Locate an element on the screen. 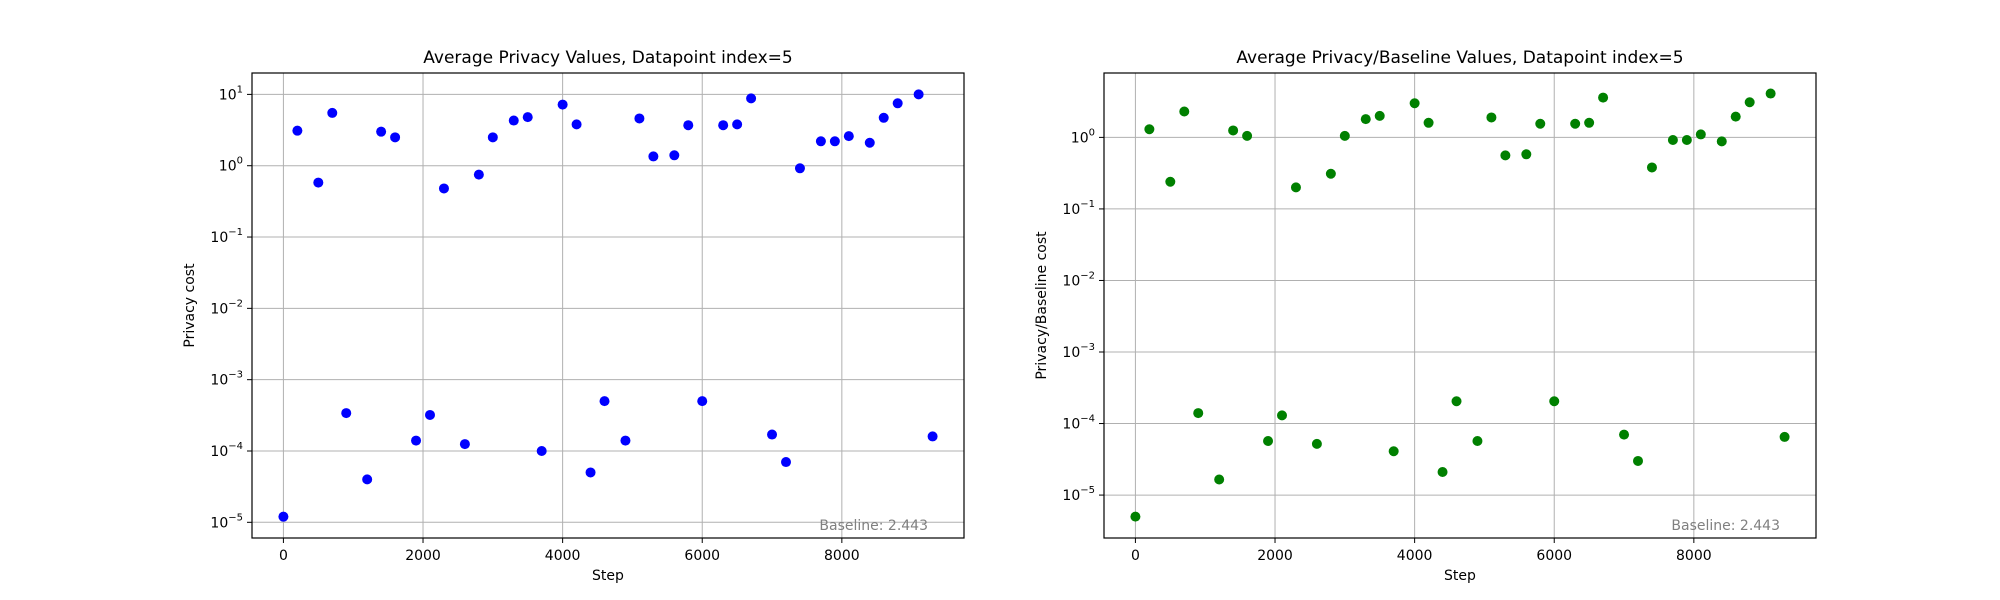 The width and height of the screenshot is (2000, 600). privacy-y-tick-label-2: 10⁻³ is located at coordinates (226, 379).